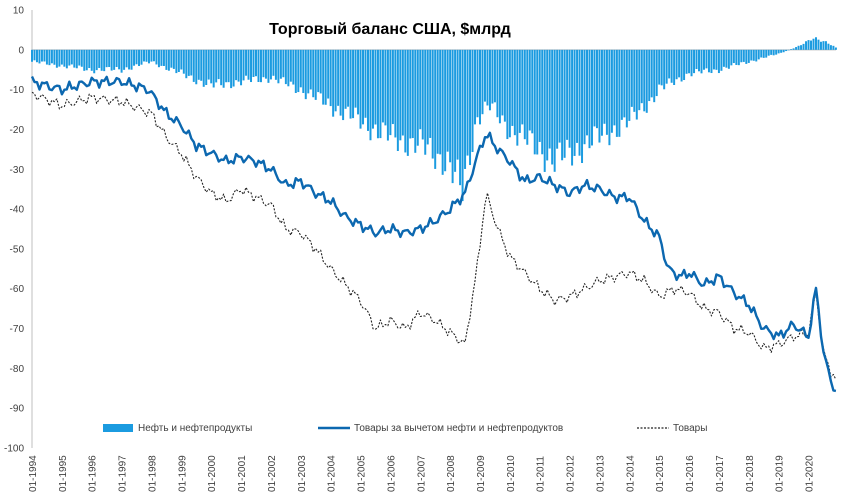  Describe the element at coordinates (541, 474) in the screenshot. I see `x-tick-label: 01-2011` at that location.